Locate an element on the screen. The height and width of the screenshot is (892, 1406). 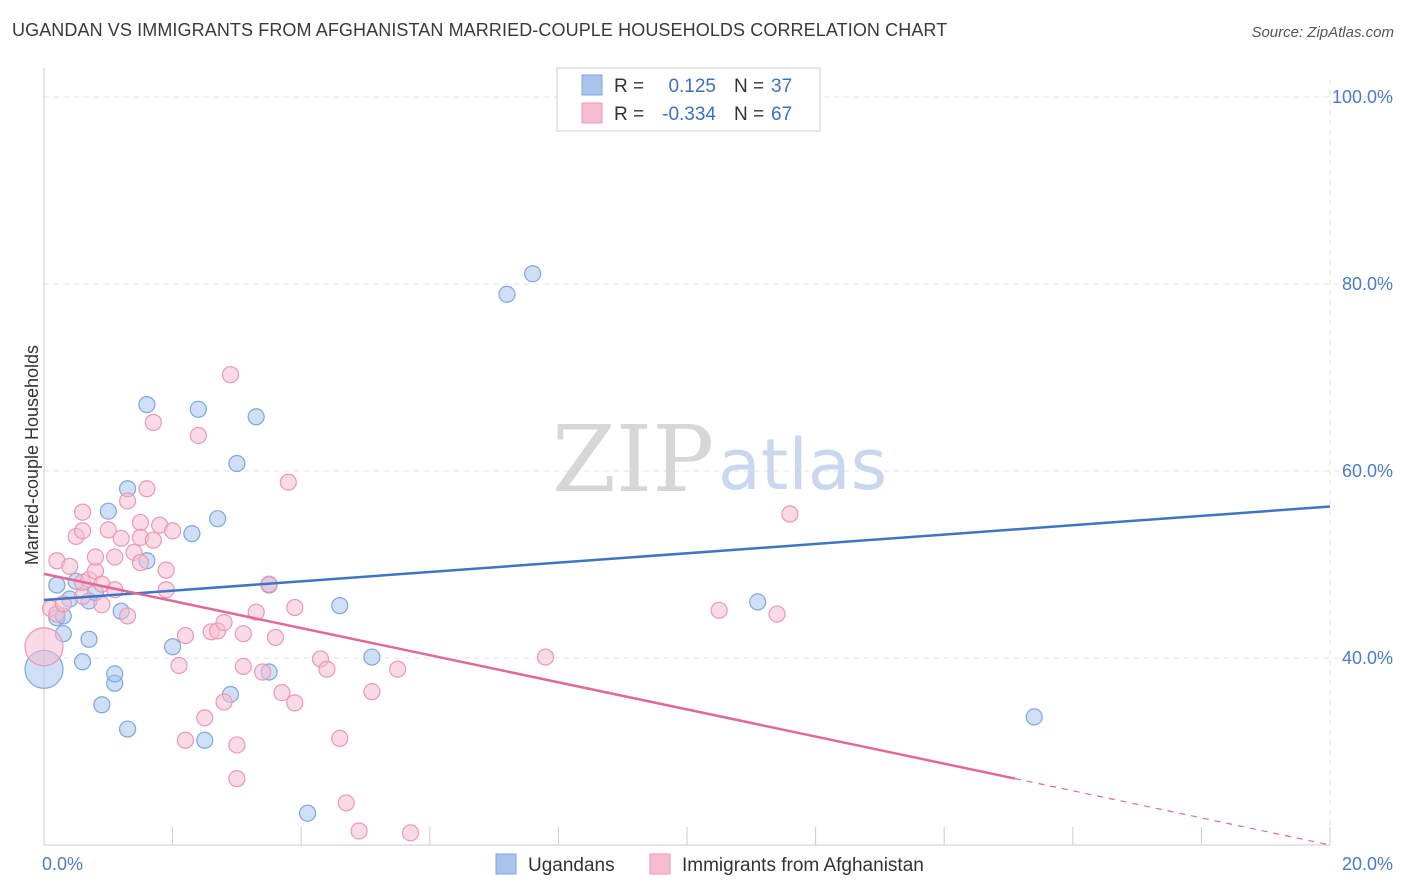
correlation-legend: R = 0.125 N = 37 R = -0.334 N = 67 is located at coordinates (688, 99).